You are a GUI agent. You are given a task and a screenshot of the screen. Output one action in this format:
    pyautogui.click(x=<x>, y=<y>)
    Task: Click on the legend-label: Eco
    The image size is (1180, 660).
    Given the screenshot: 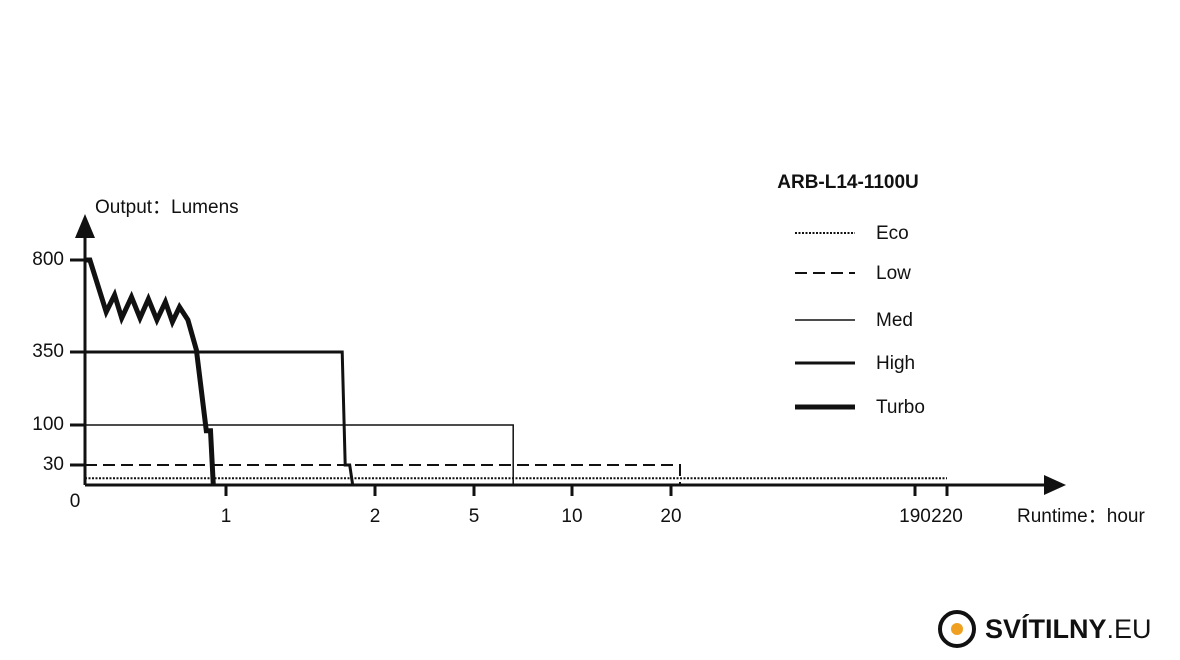 What is the action you would take?
    pyautogui.click(x=892, y=233)
    